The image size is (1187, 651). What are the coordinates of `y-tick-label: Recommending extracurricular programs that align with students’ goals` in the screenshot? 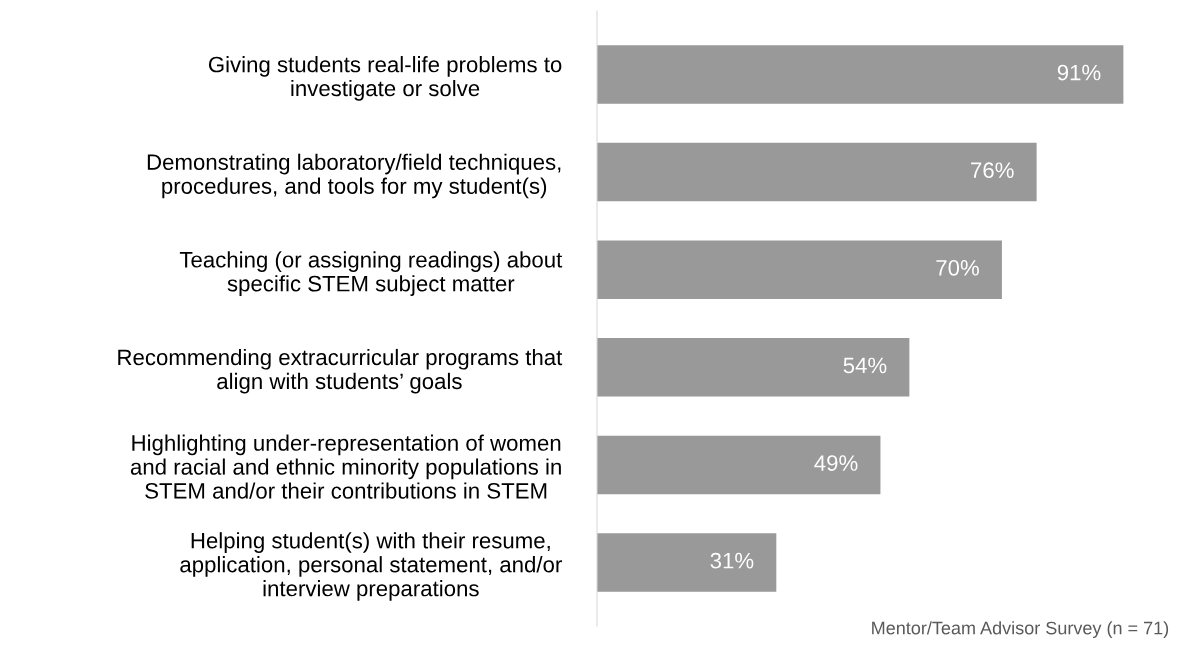 It's located at (340, 371).